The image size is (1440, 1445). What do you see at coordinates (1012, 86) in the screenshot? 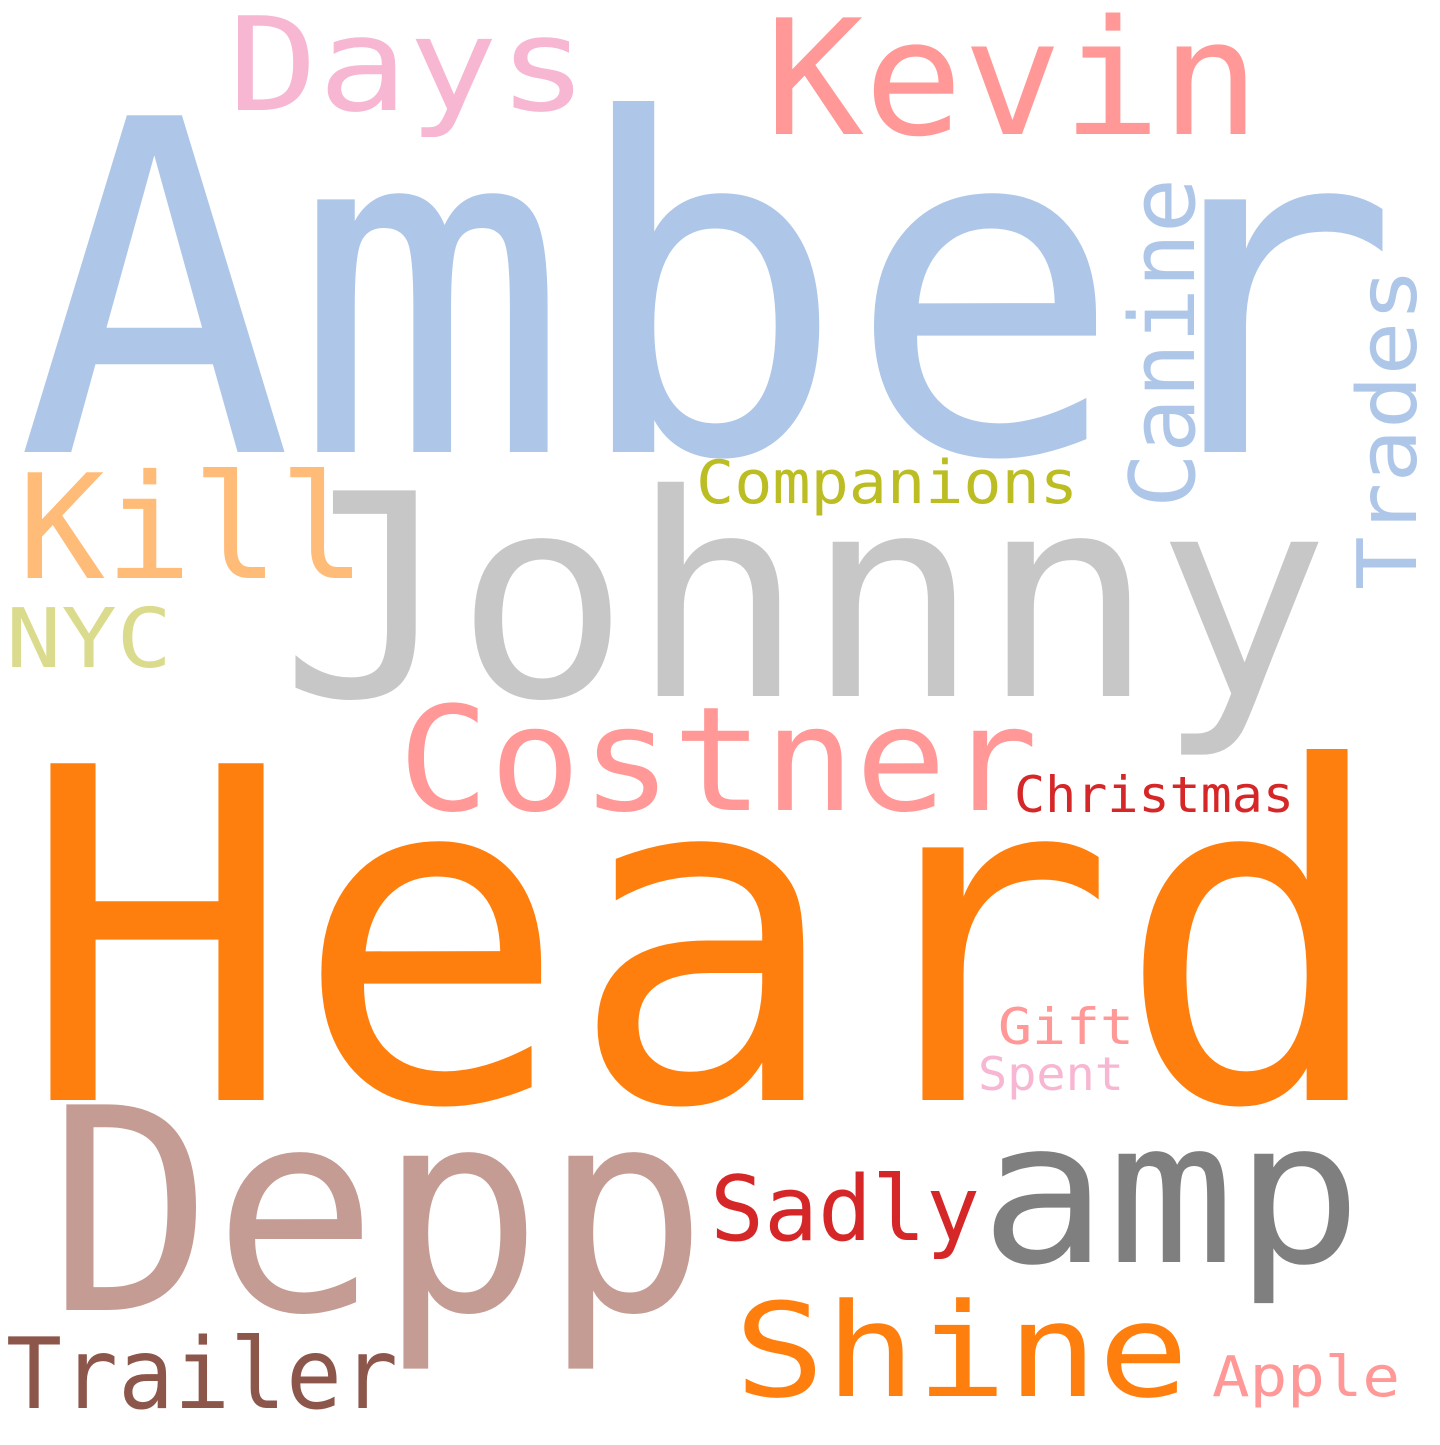
I see `word-kevin: Kevin` at bounding box center [1012, 86].